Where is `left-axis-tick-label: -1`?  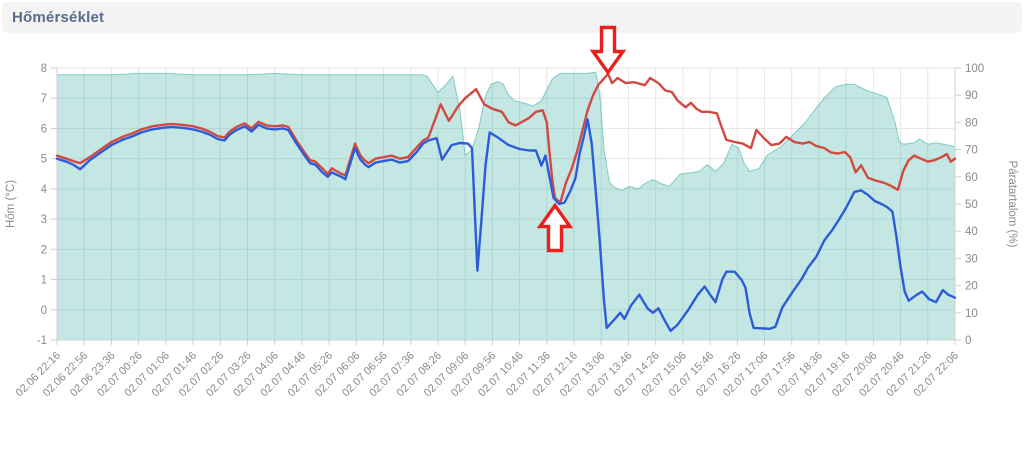 left-axis-tick-label: -1 is located at coordinates (42, 341).